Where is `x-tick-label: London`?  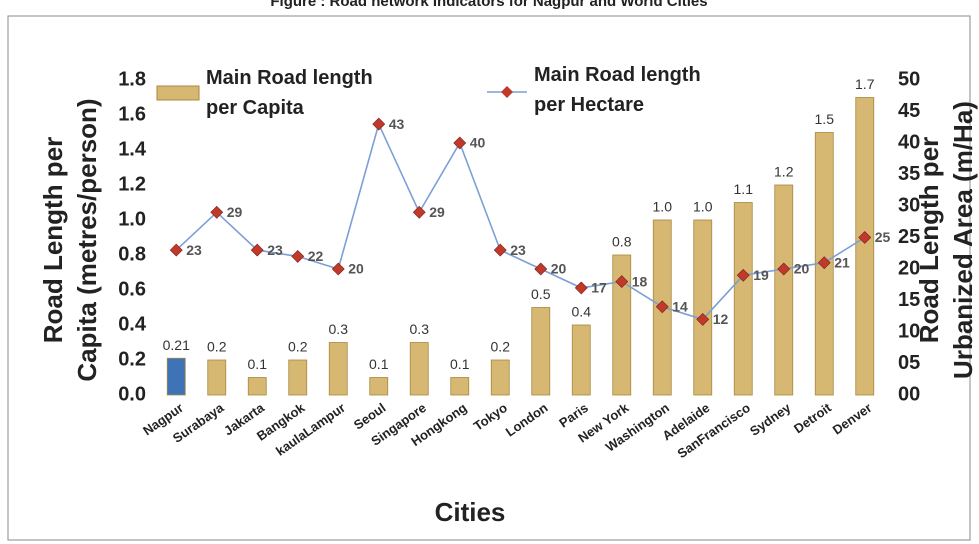 x-tick-label: London is located at coordinates (527, 420).